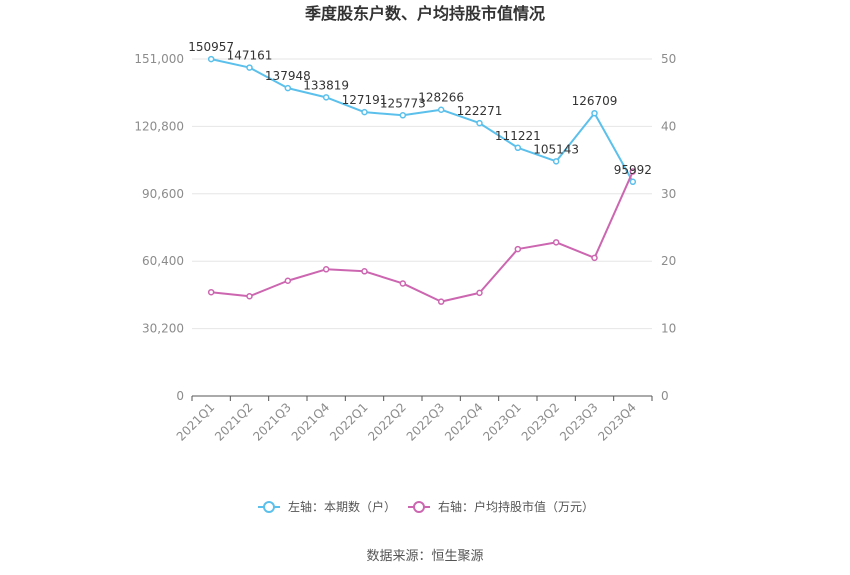  What do you see at coordinates (541, 422) in the screenshot?
I see `x-tick-label: 2023Q2` at bounding box center [541, 422].